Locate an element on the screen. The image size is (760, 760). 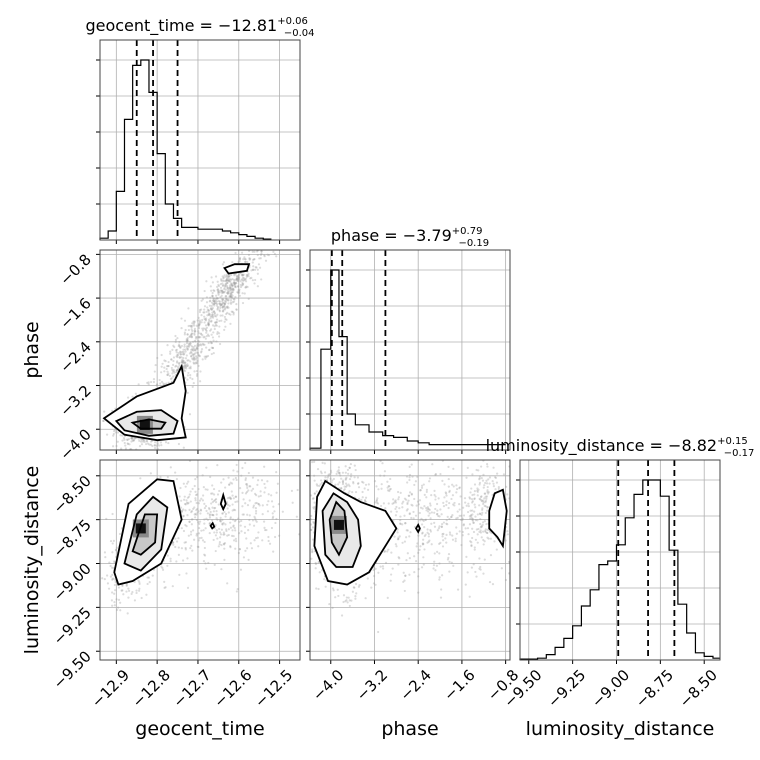
y-tick-label-luminosity_distance: −9.25 is located at coordinates (72, 625).